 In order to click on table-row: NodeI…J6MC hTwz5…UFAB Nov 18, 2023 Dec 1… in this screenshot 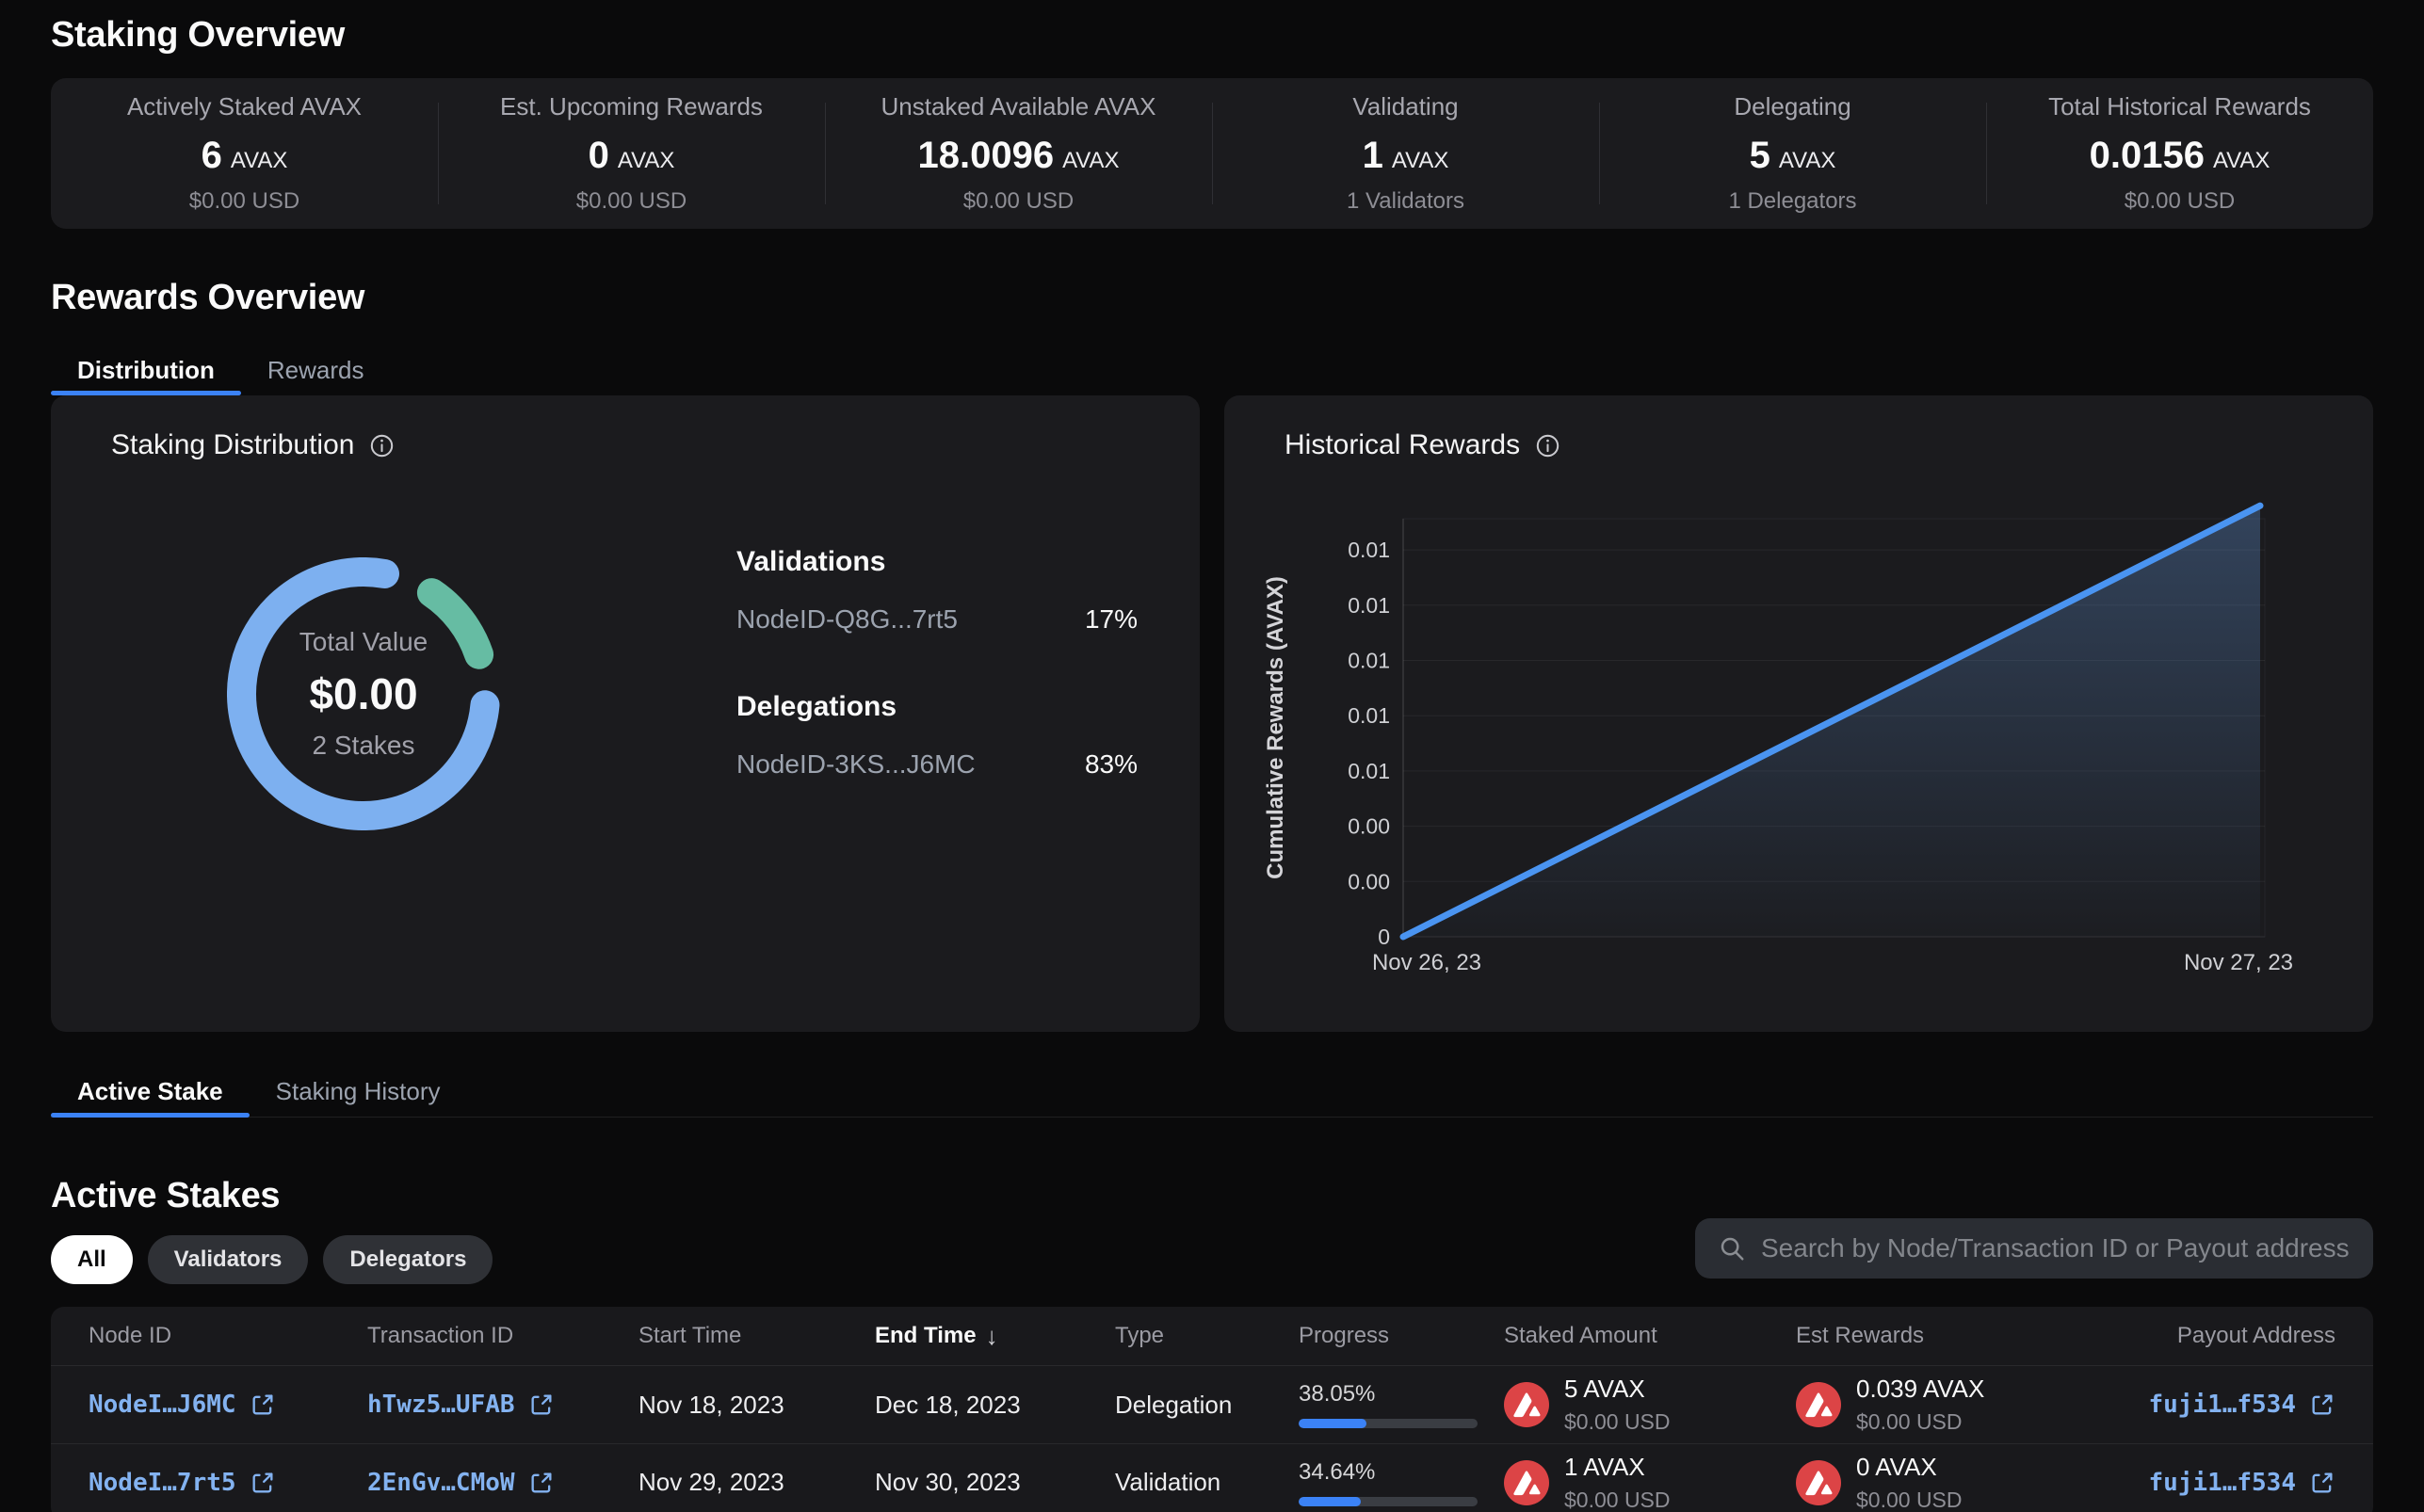, I will do `click(1212, 1404)`.